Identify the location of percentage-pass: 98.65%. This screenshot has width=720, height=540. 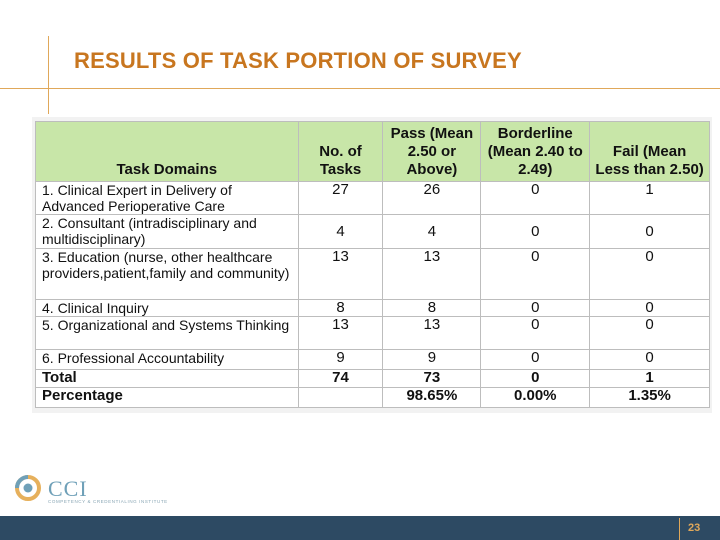
(432, 397).